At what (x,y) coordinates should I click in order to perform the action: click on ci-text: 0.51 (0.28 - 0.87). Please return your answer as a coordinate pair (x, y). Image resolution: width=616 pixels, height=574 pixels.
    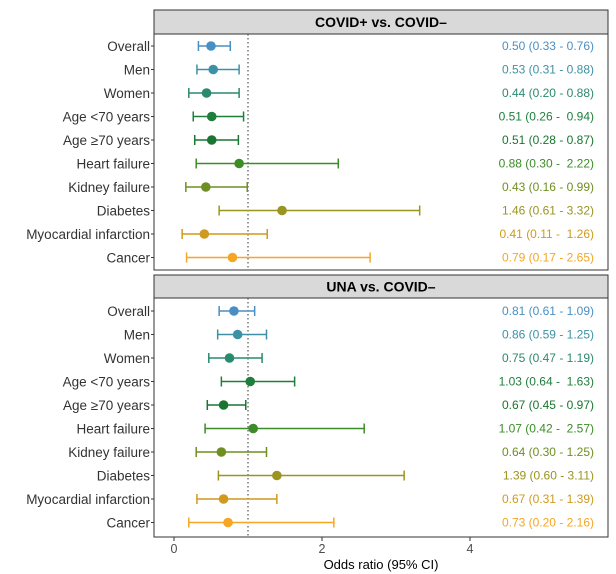
    Looking at the image, I should click on (548, 140).